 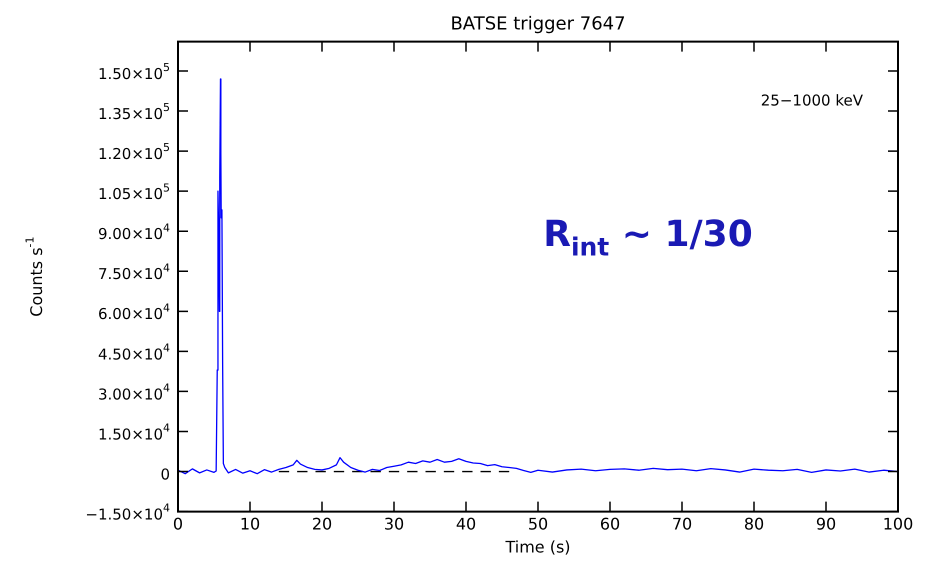 I want to click on chart-title: BATSE trigger 7647, so click(x=538, y=23).